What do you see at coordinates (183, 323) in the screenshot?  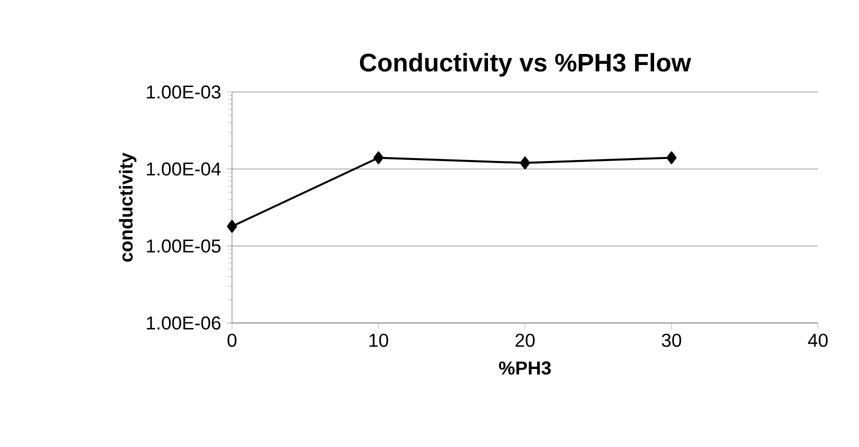 I see `y-tick-label: 1.00E-06` at bounding box center [183, 323].